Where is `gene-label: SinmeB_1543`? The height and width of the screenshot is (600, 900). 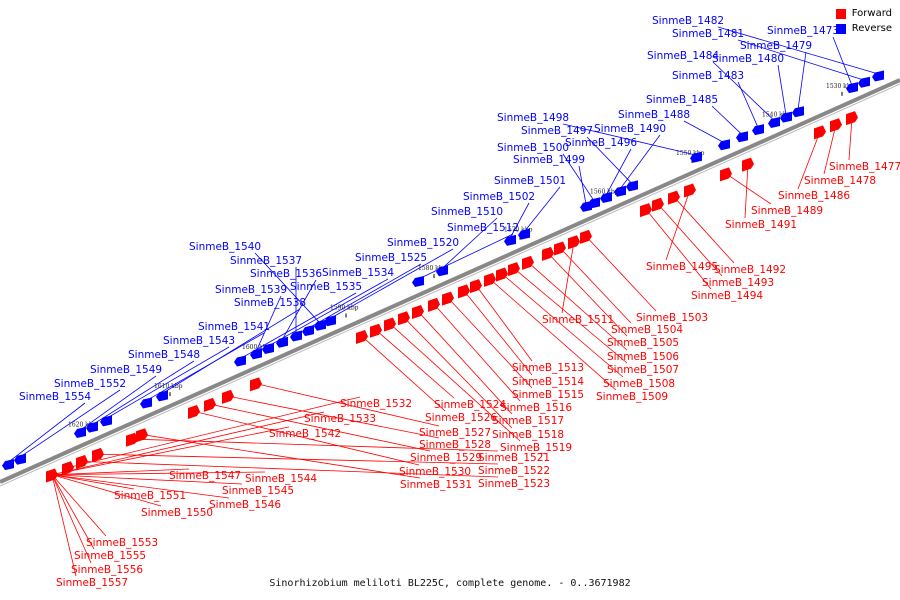 gene-label: SinmeB_1543 is located at coordinates (199, 341).